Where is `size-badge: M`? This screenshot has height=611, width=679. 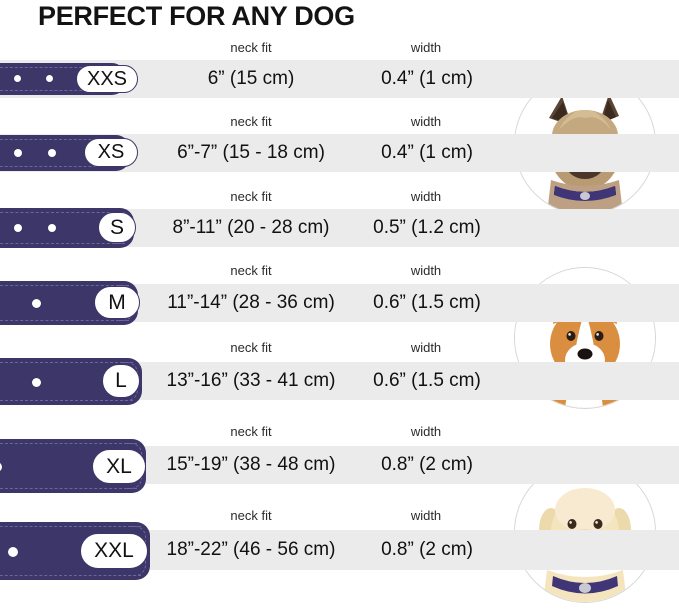
size-badge: M is located at coordinates (117, 302).